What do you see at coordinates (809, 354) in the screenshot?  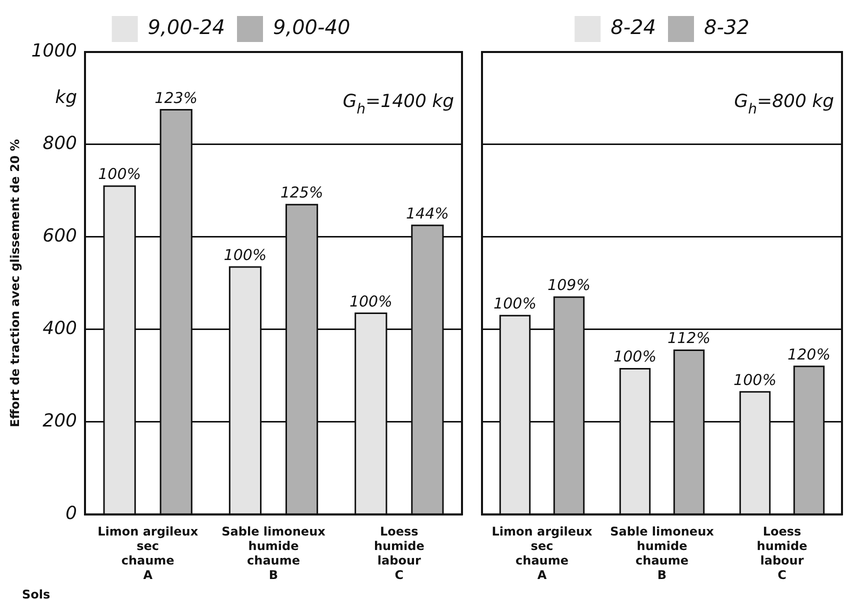 I see `annotation: 120%` at bounding box center [809, 354].